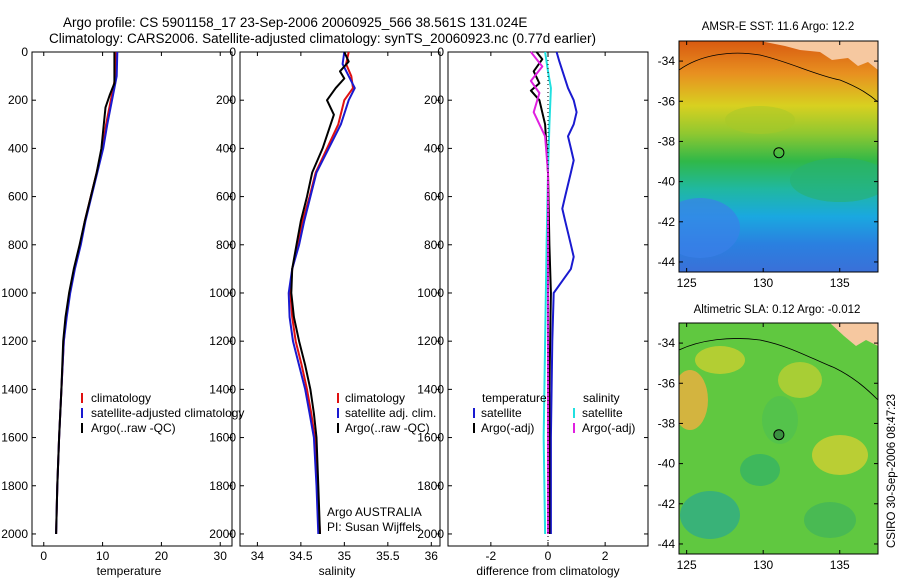 This screenshot has height=580, width=900. I want to click on x-tick-label: 34.5, so click(301, 556).